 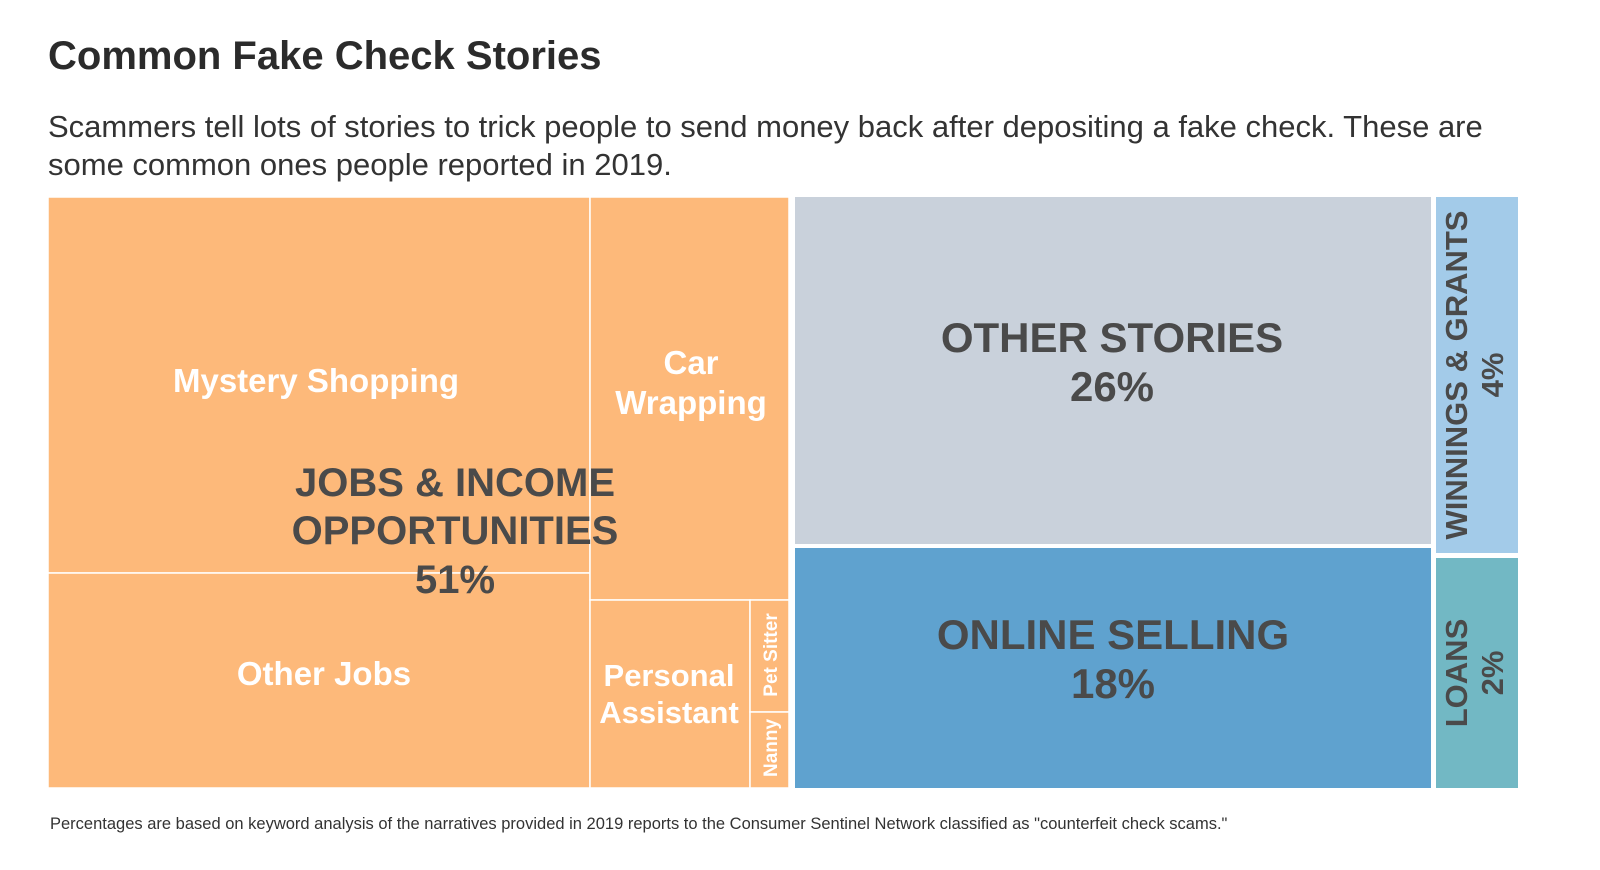 What do you see at coordinates (455, 531) in the screenshot?
I see `label-jobs-line2: OPPORTUNITIES` at bounding box center [455, 531].